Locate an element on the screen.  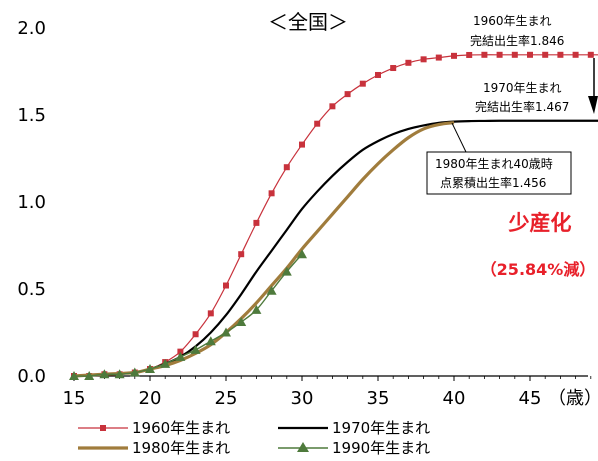
legend-item: 1970年生まれ is located at coordinates (354, 428).